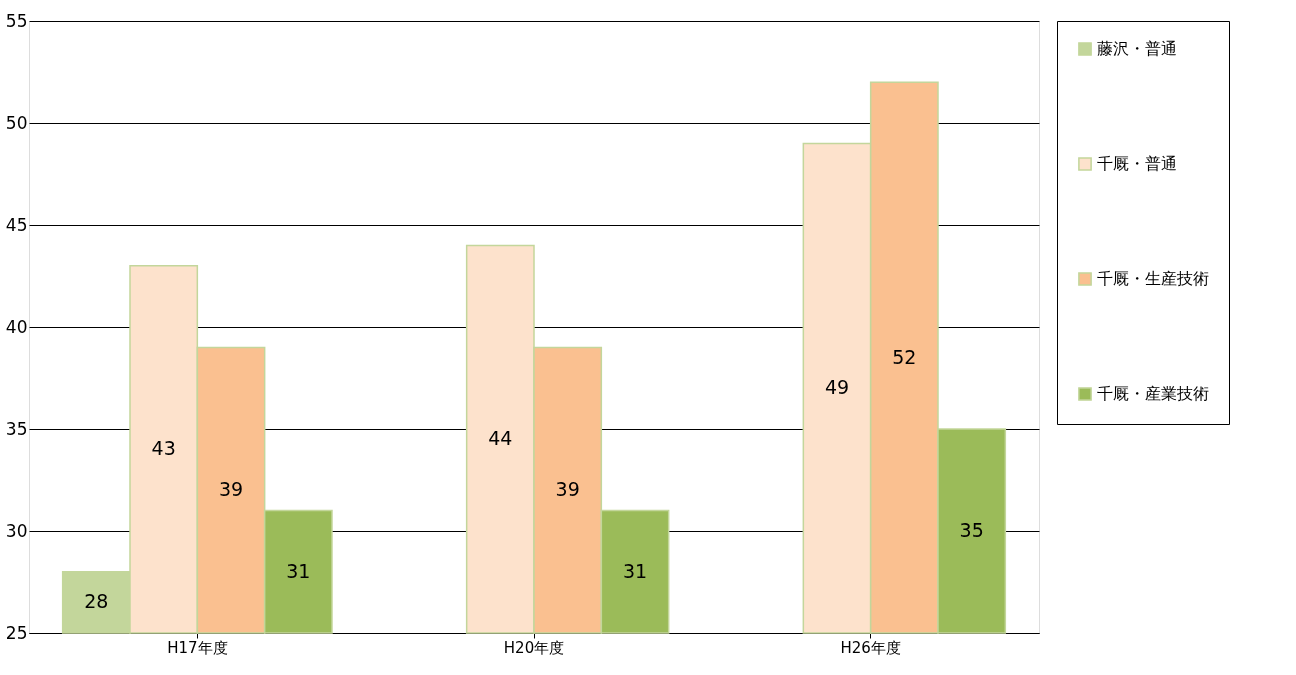 The width and height of the screenshot is (1296, 675). I want to click on data-label: 35, so click(971, 530).